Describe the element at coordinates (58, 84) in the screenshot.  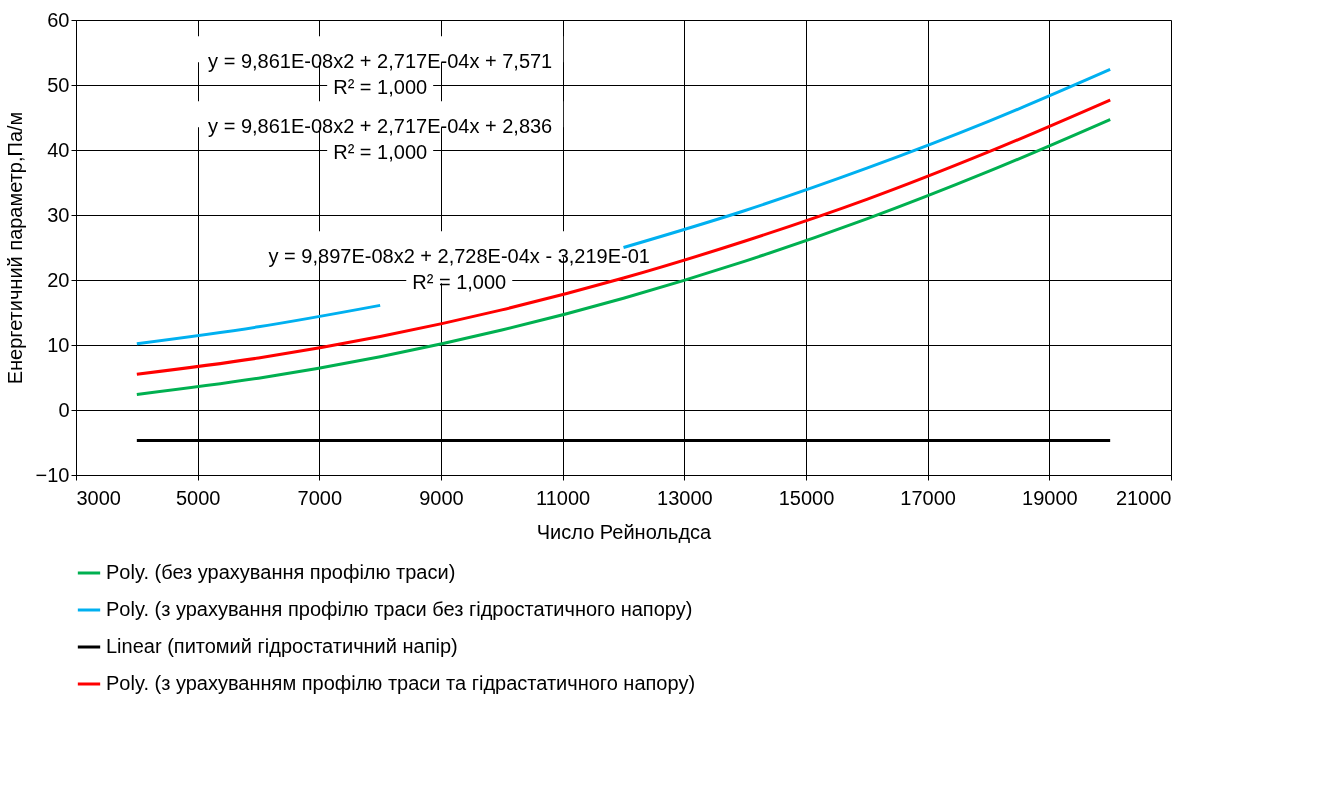
I see `y-tick-label: 50` at that location.